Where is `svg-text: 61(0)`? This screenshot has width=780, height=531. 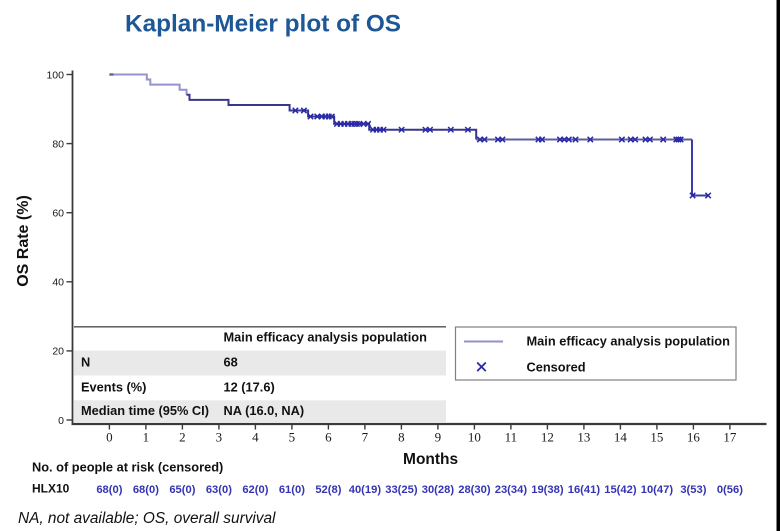 svg-text: 61(0) is located at coordinates (292, 490).